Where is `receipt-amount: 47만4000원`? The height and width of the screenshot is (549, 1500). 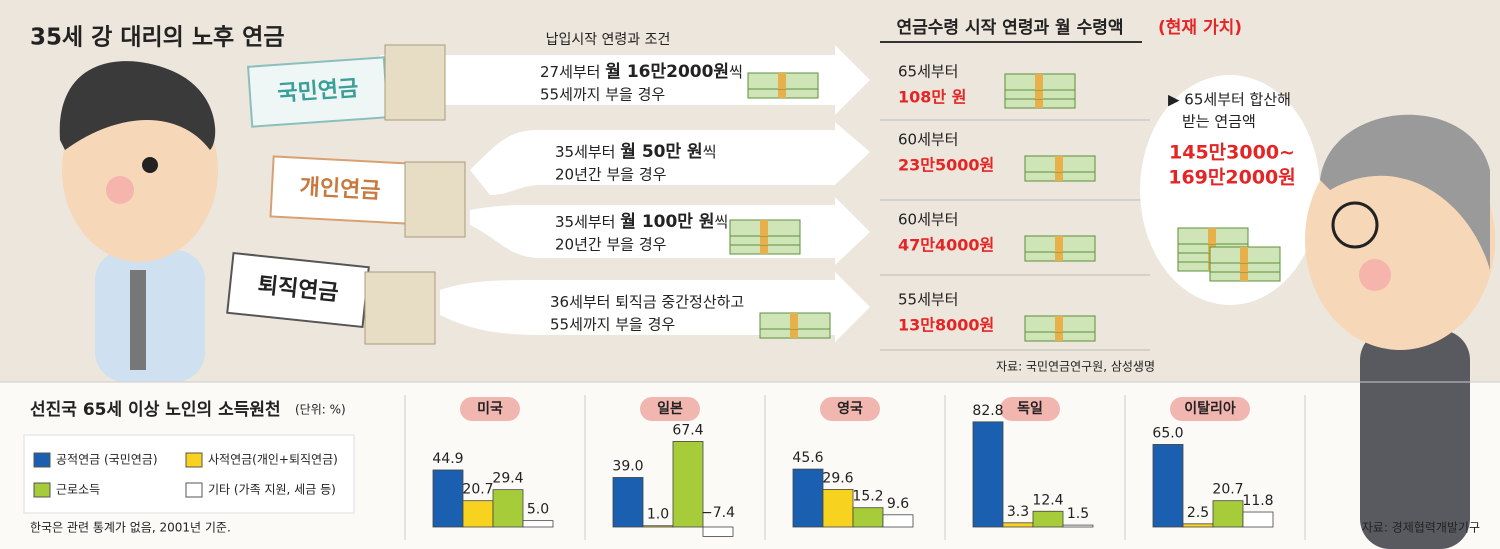 receipt-amount: 47만4000원 is located at coordinates (946, 245).